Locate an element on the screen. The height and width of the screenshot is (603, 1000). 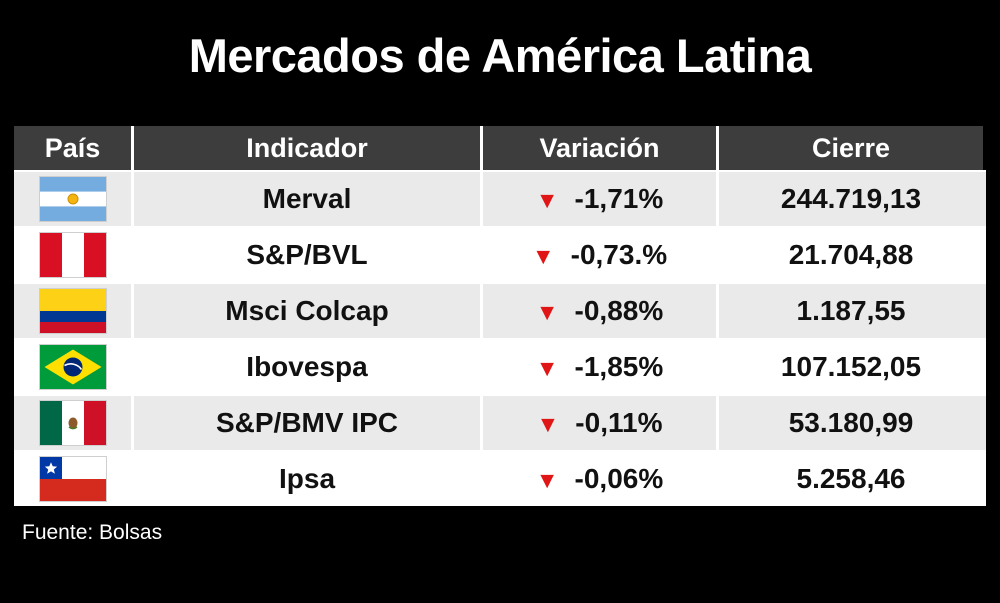
close-value: 5.258,46 is located at coordinates (849, 479).